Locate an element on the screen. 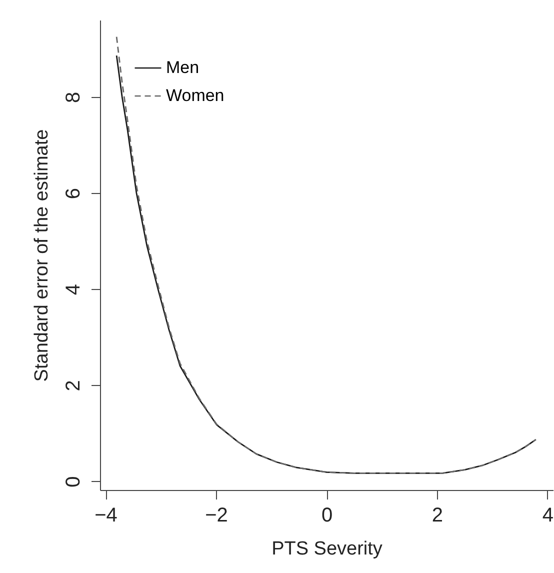  x-axis-title: PTS Severity is located at coordinates (327, 549).